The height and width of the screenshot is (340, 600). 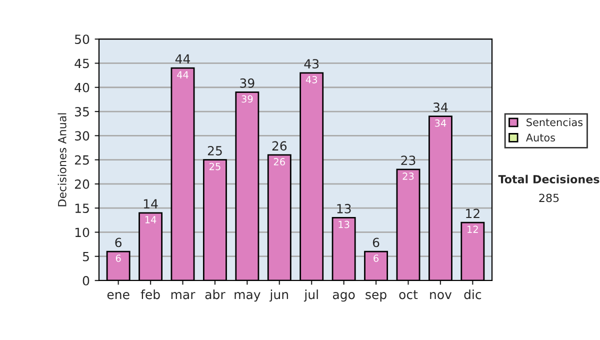 I want to click on total-label: 25, so click(x=215, y=151).